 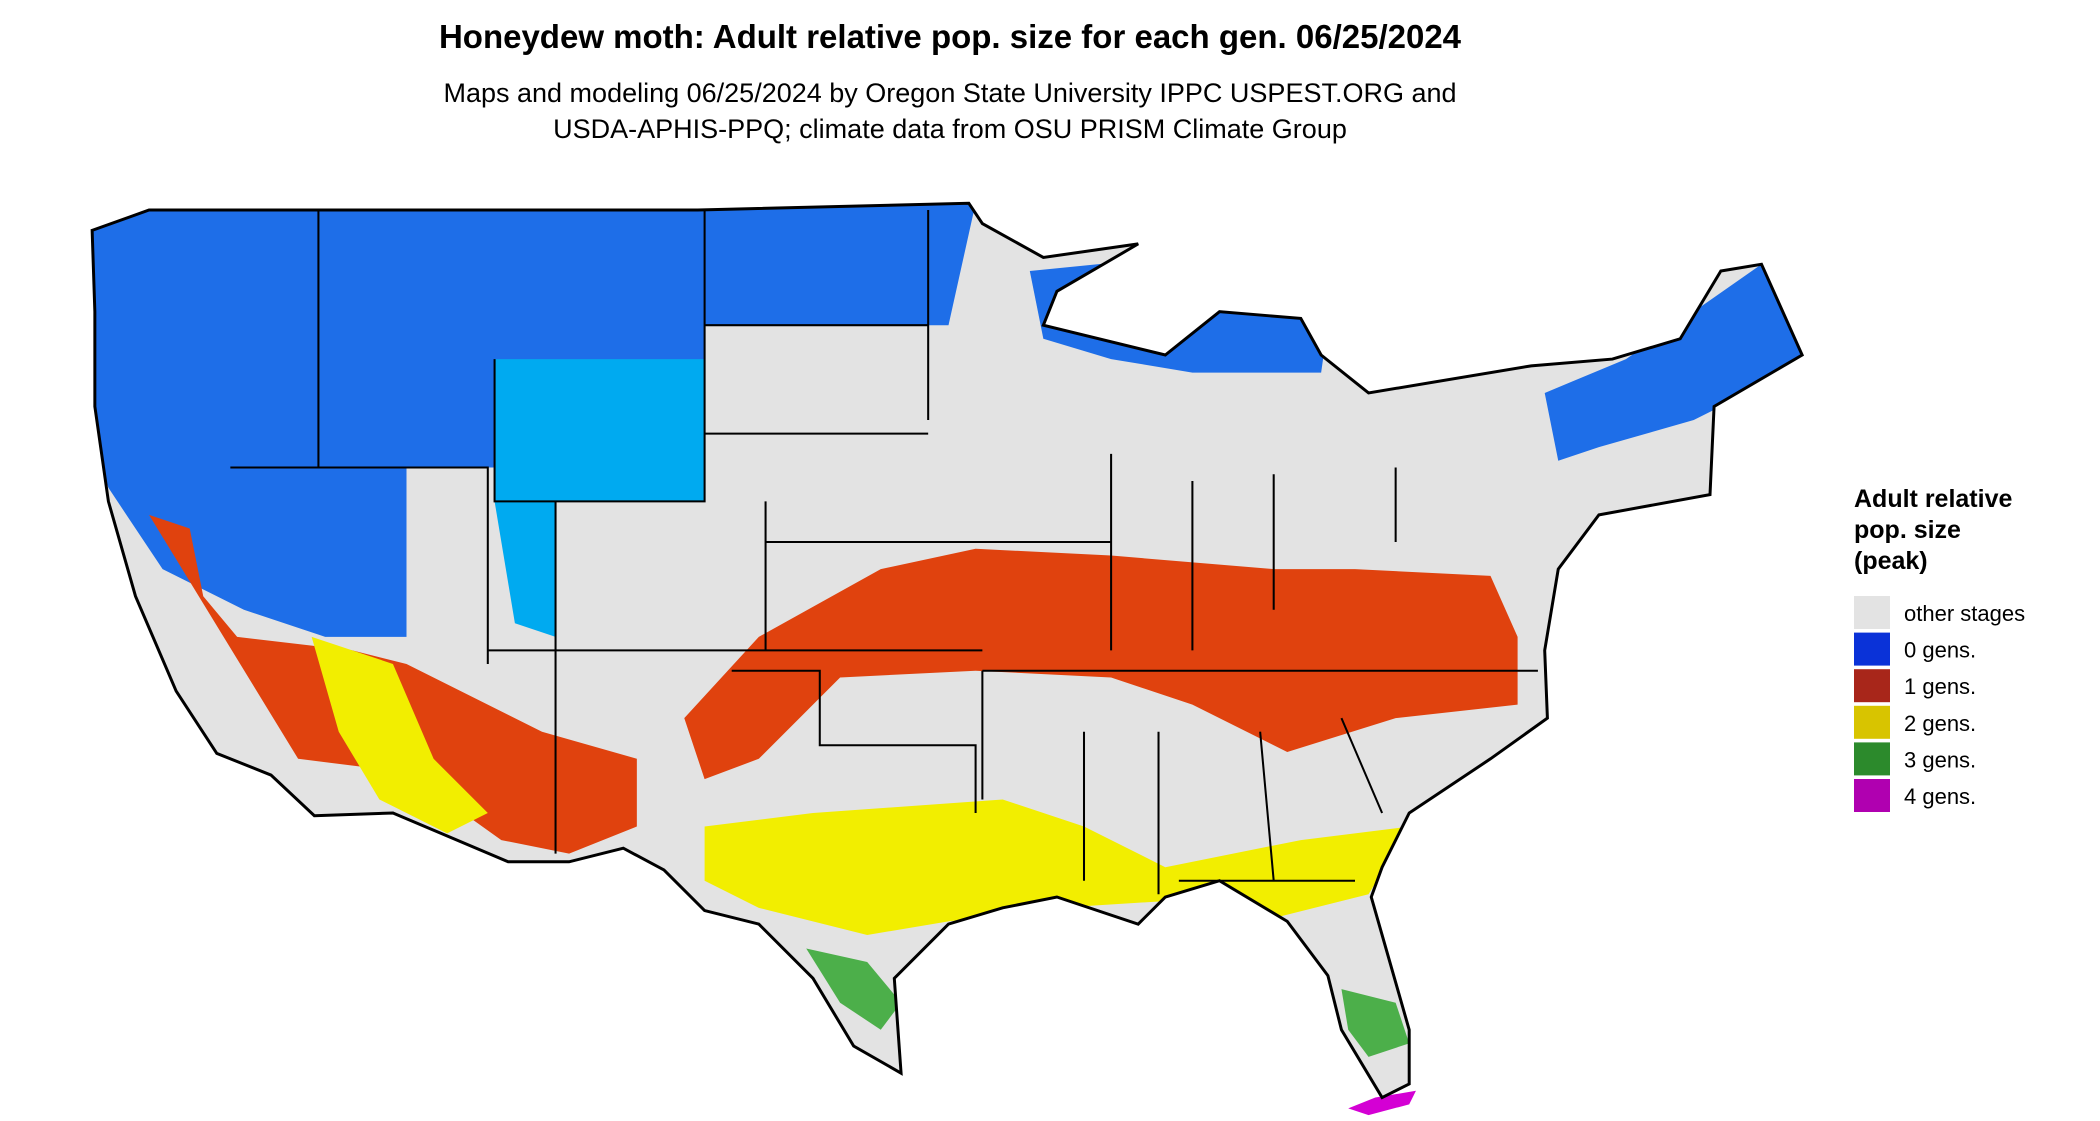 I want to click on legend-label: 2 gens., so click(x=1940, y=723).